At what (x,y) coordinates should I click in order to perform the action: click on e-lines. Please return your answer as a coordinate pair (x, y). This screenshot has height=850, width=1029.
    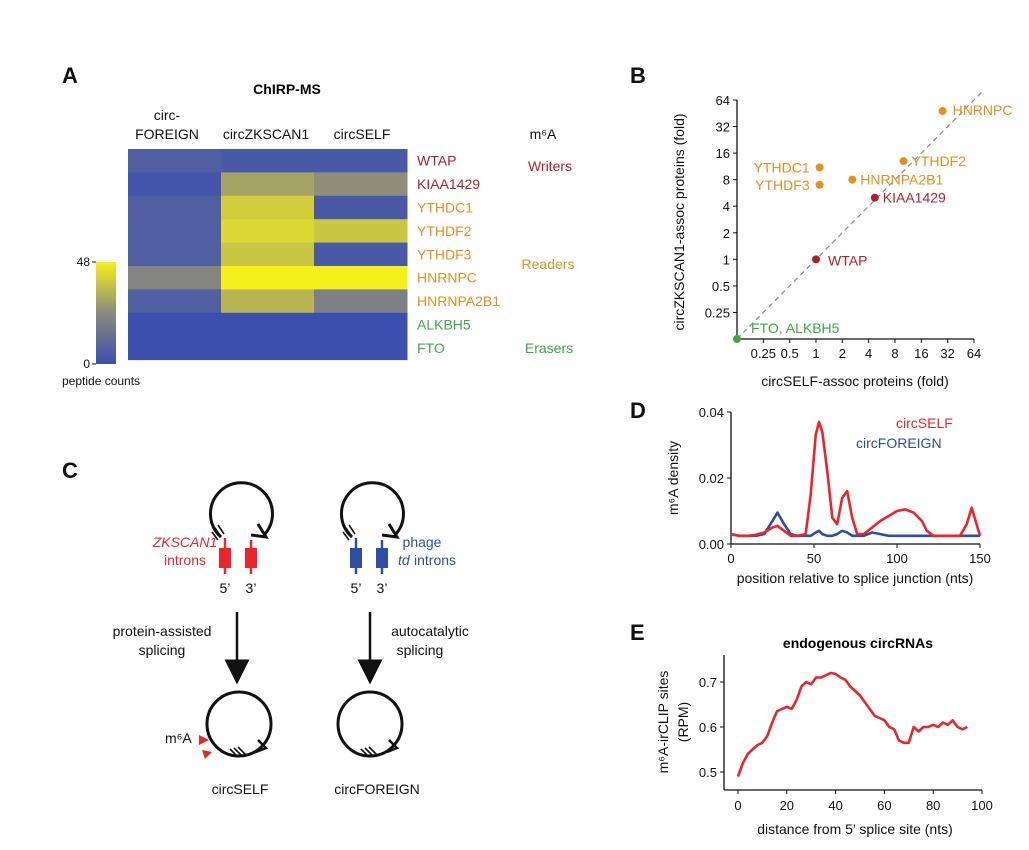
    Looking at the image, I should click on (852, 724).